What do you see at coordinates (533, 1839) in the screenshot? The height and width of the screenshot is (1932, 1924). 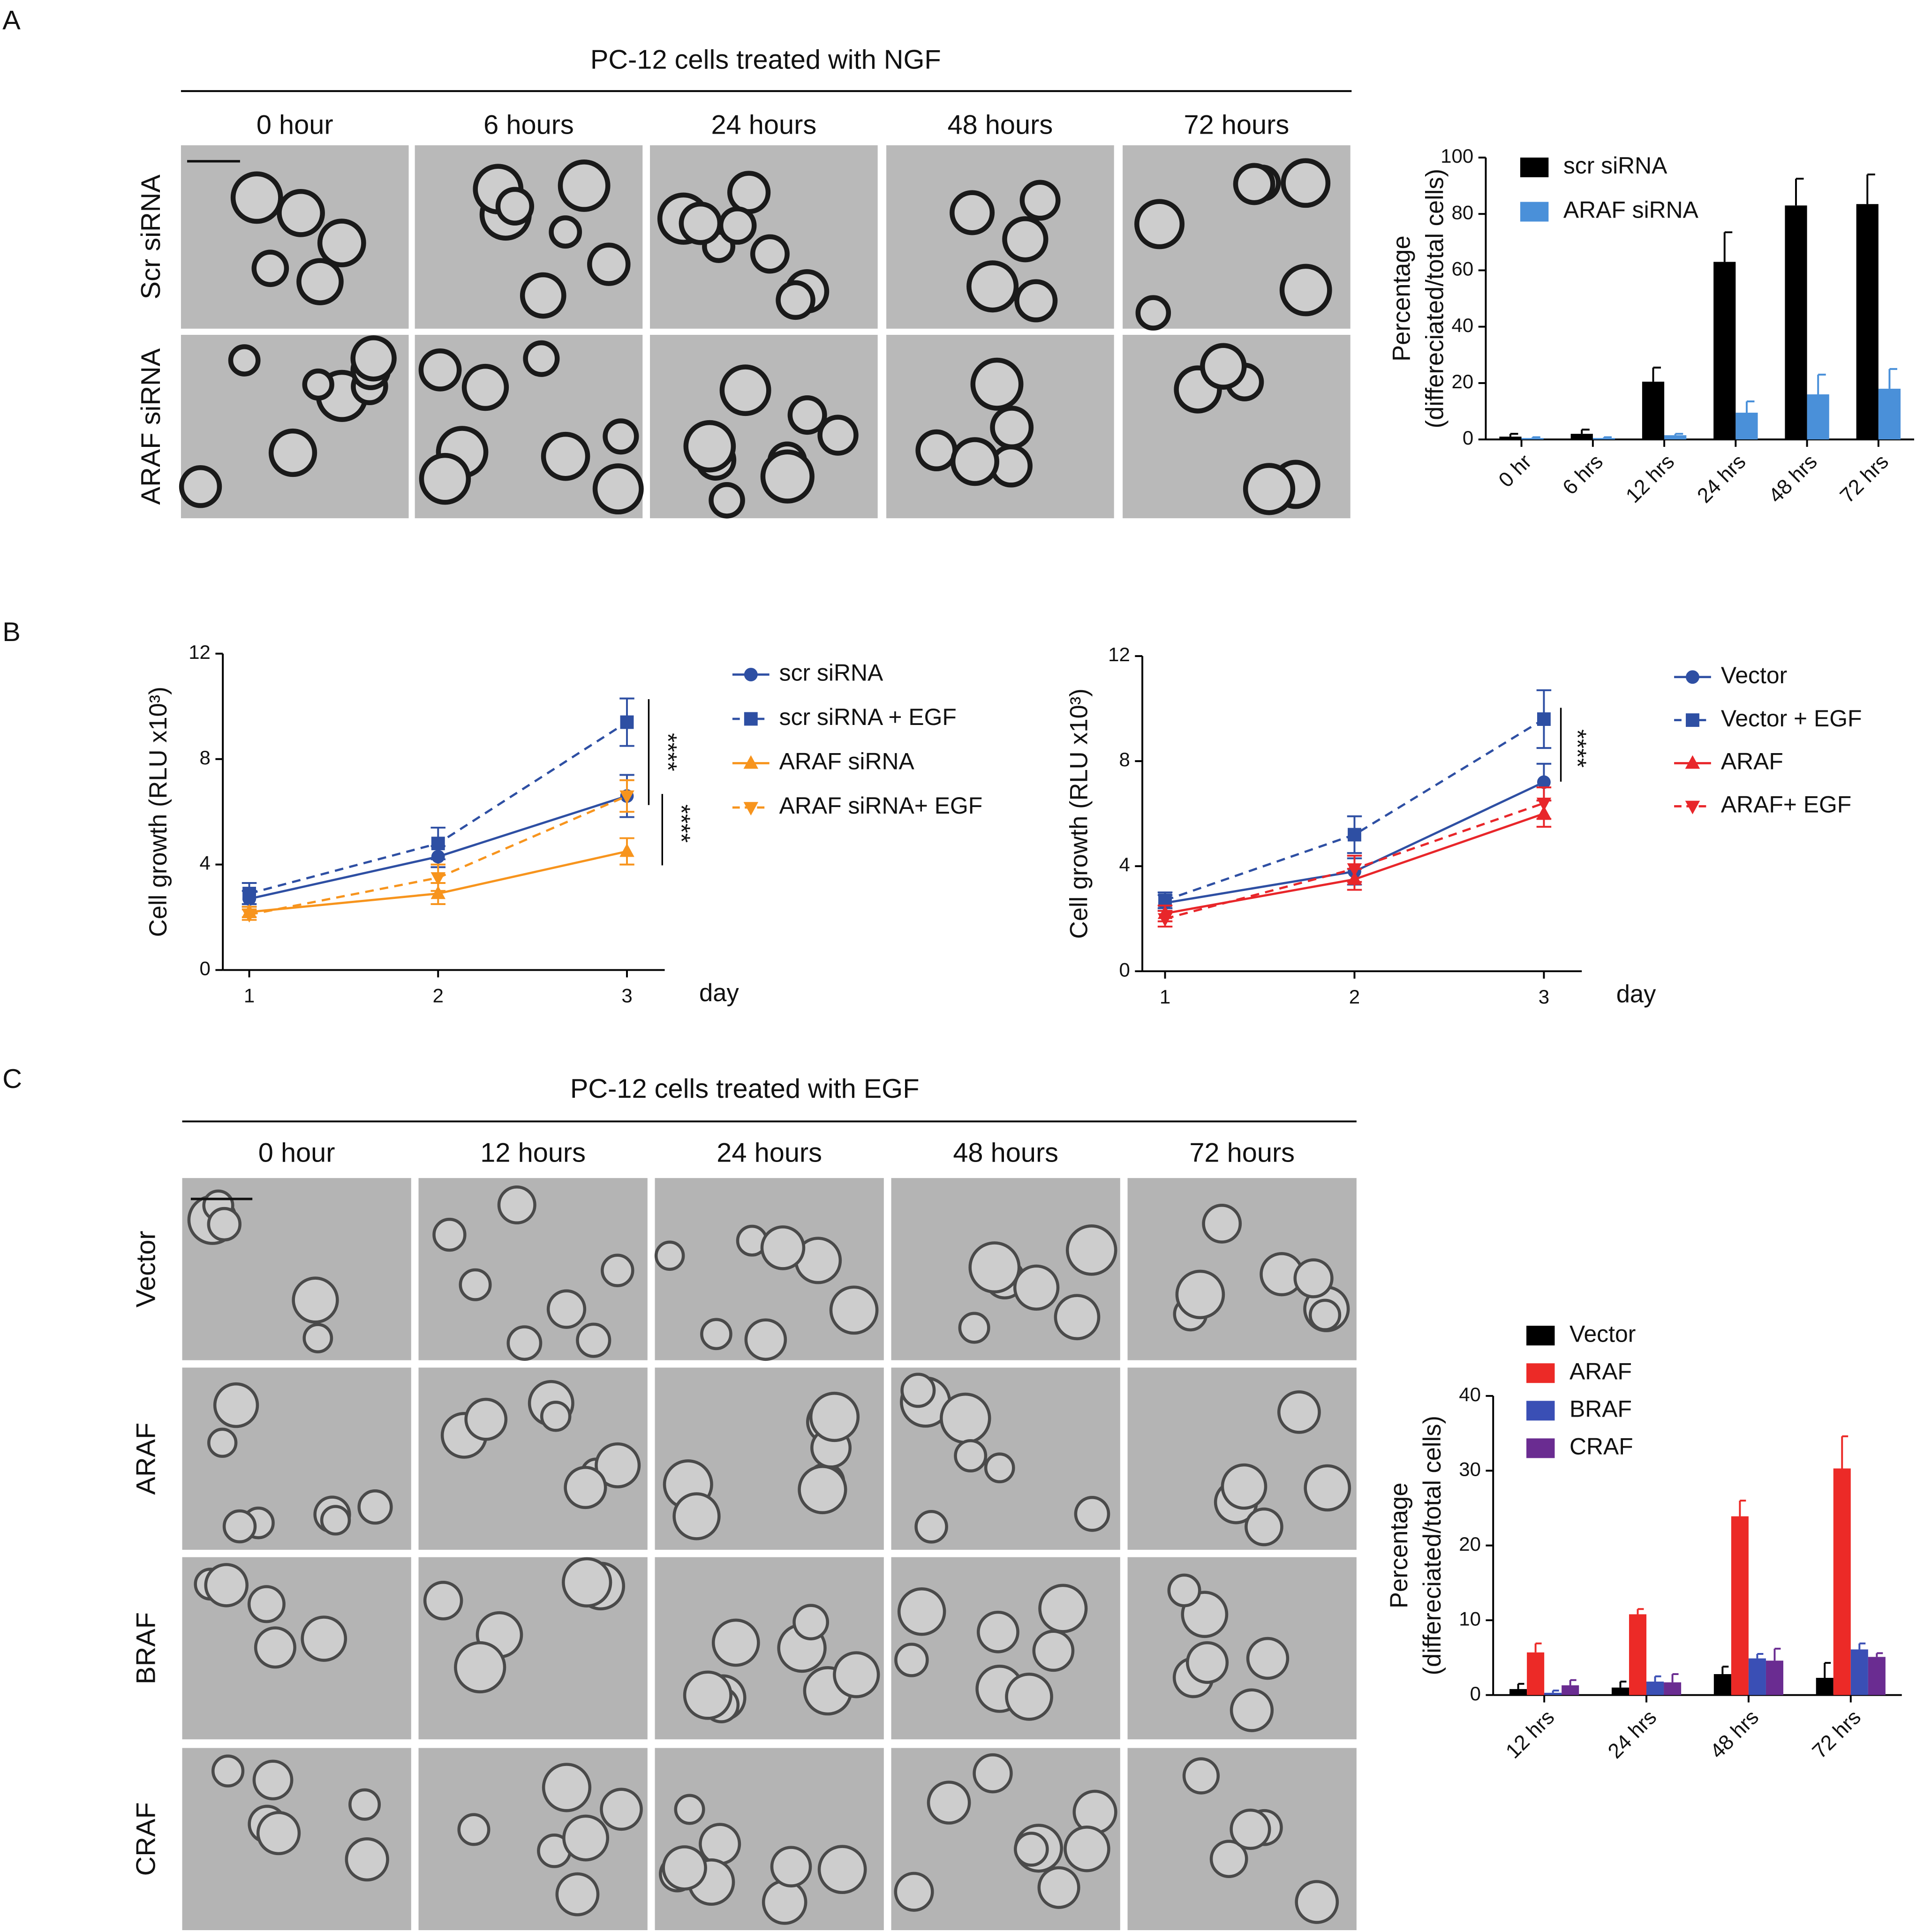 I see `micrograph` at bounding box center [533, 1839].